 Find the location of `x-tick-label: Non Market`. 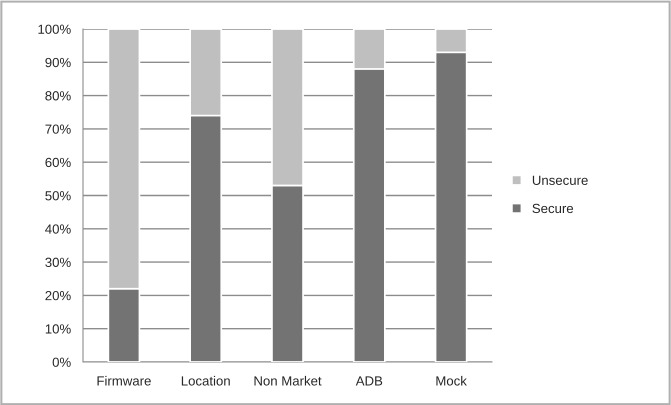

x-tick-label: Non Market is located at coordinates (288, 381).